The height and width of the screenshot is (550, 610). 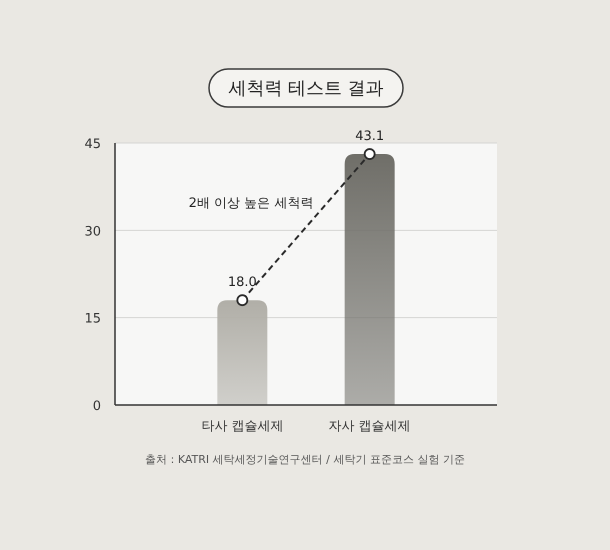 I want to click on y-tick-label: 0, so click(x=96, y=406).